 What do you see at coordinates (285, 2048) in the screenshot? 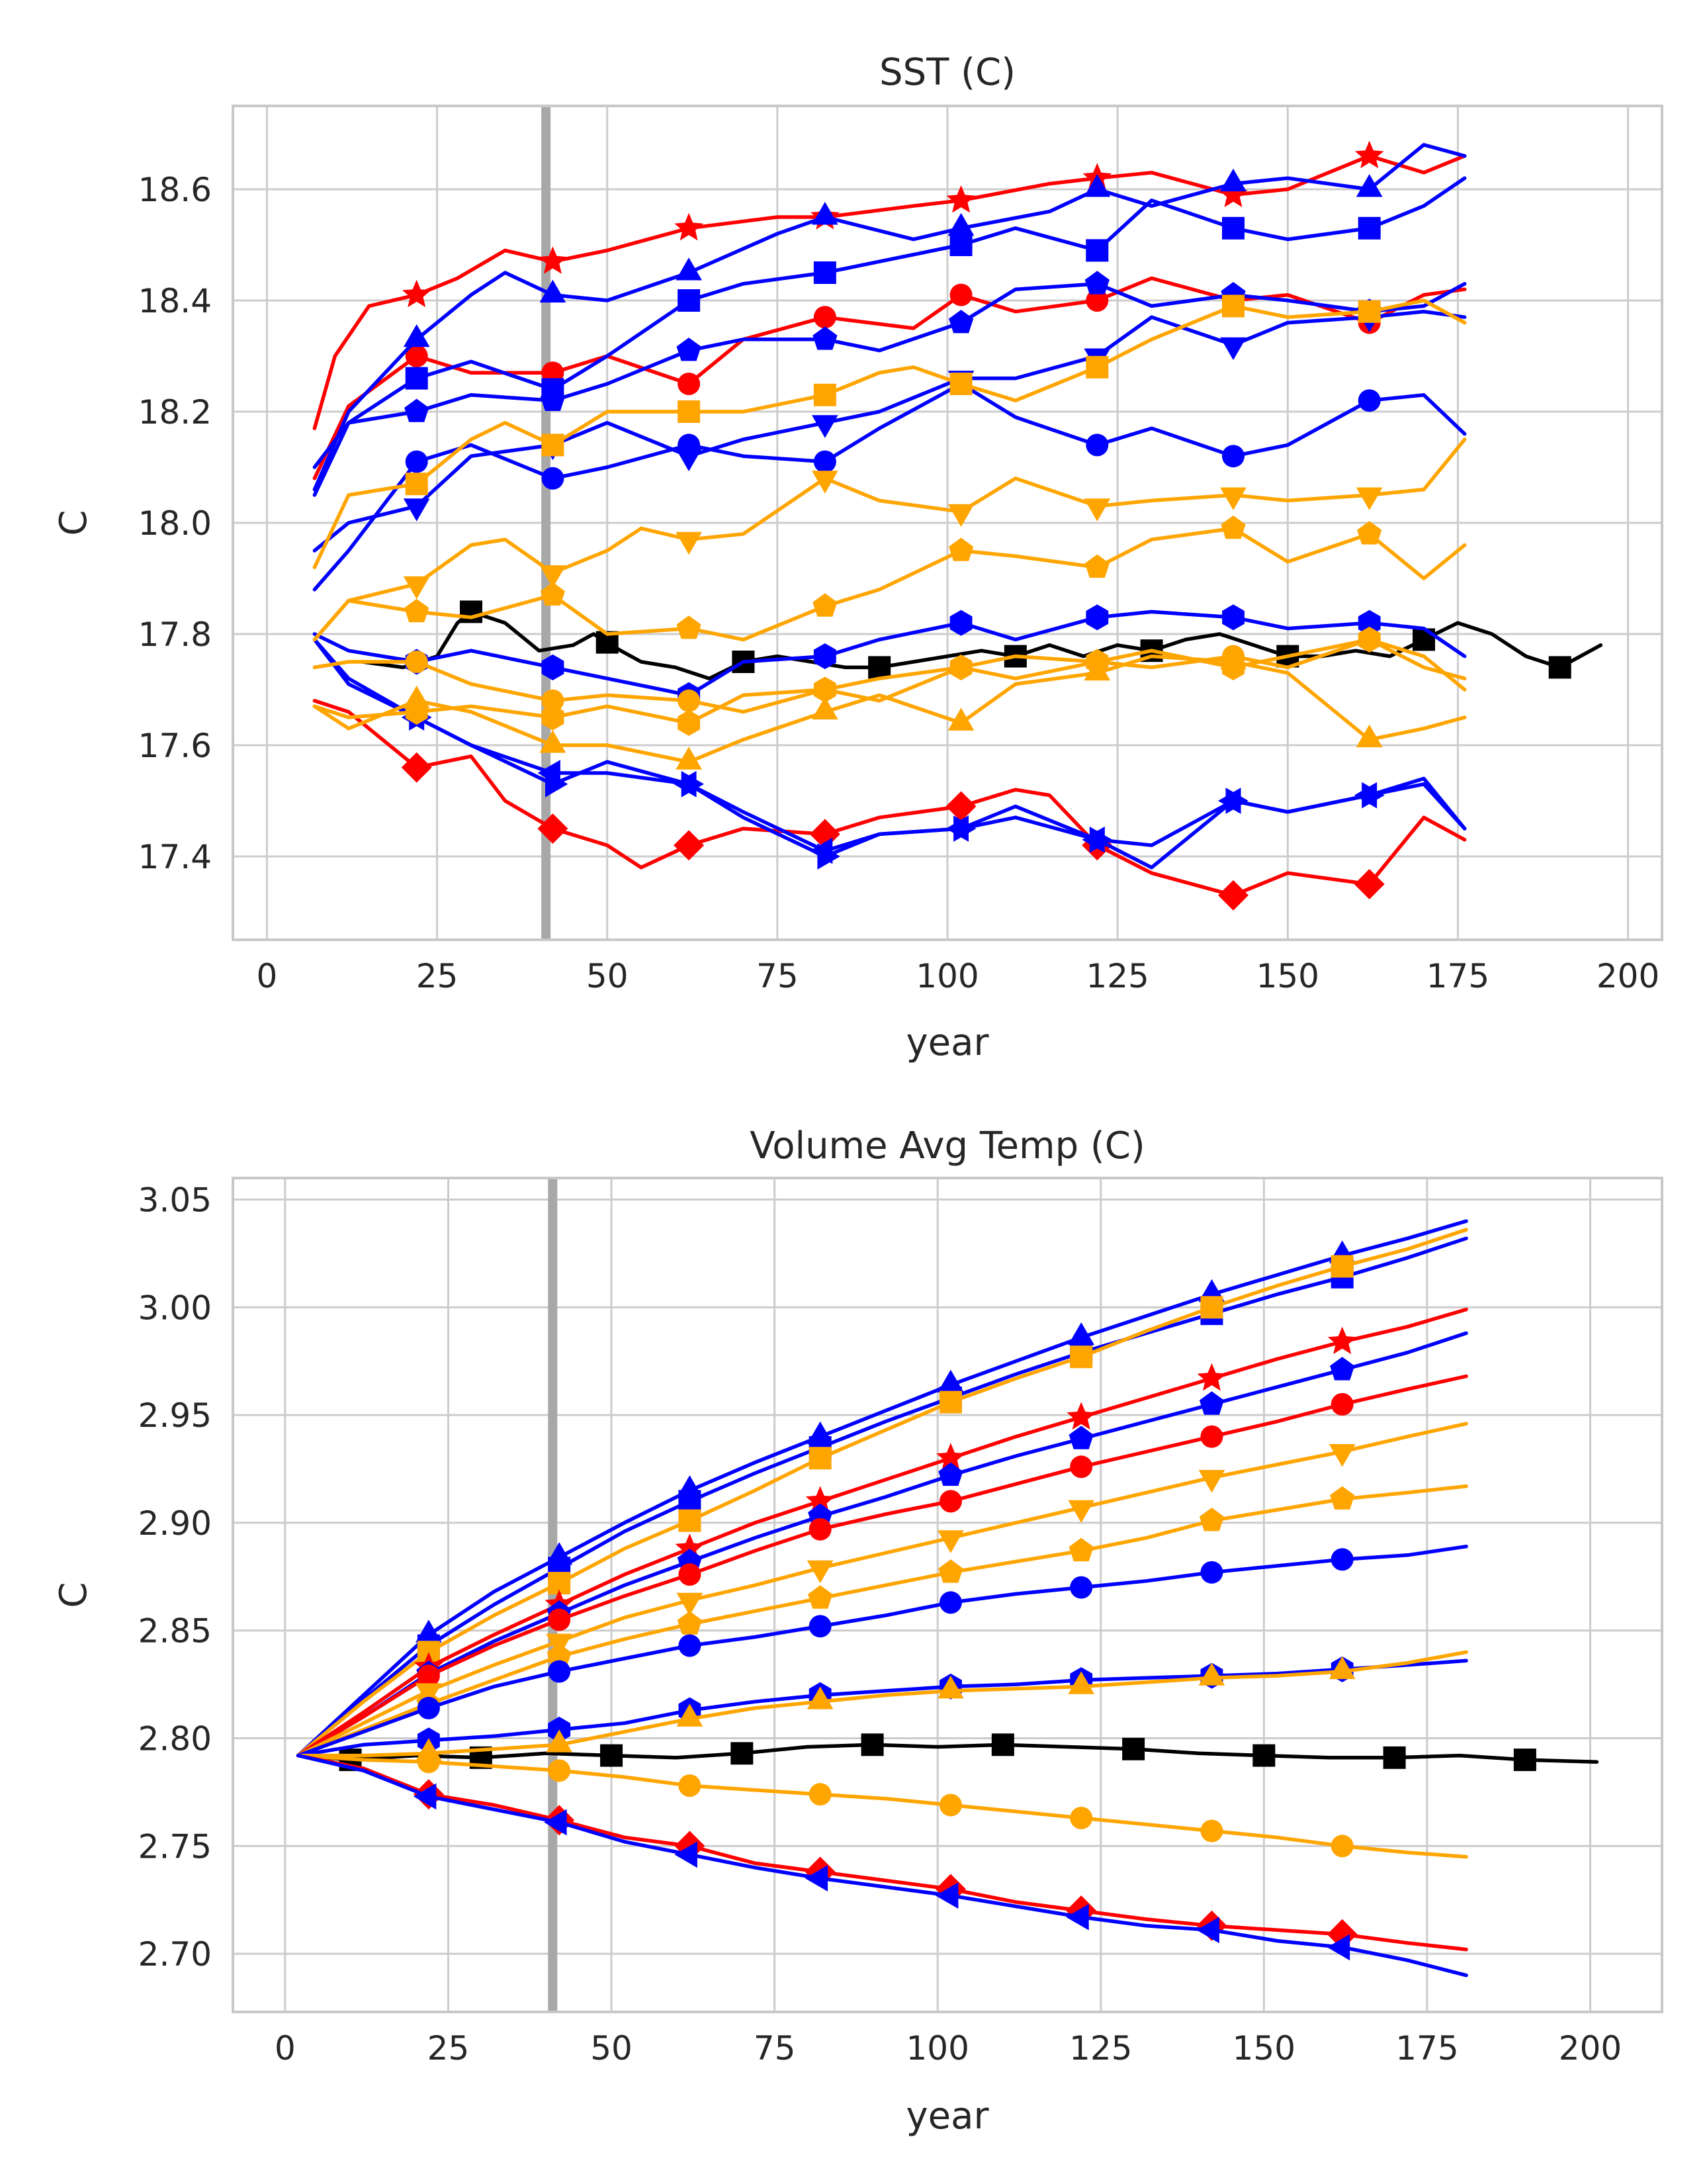
I see `volume-avg-temp-x-tick-label: 0` at bounding box center [285, 2048].